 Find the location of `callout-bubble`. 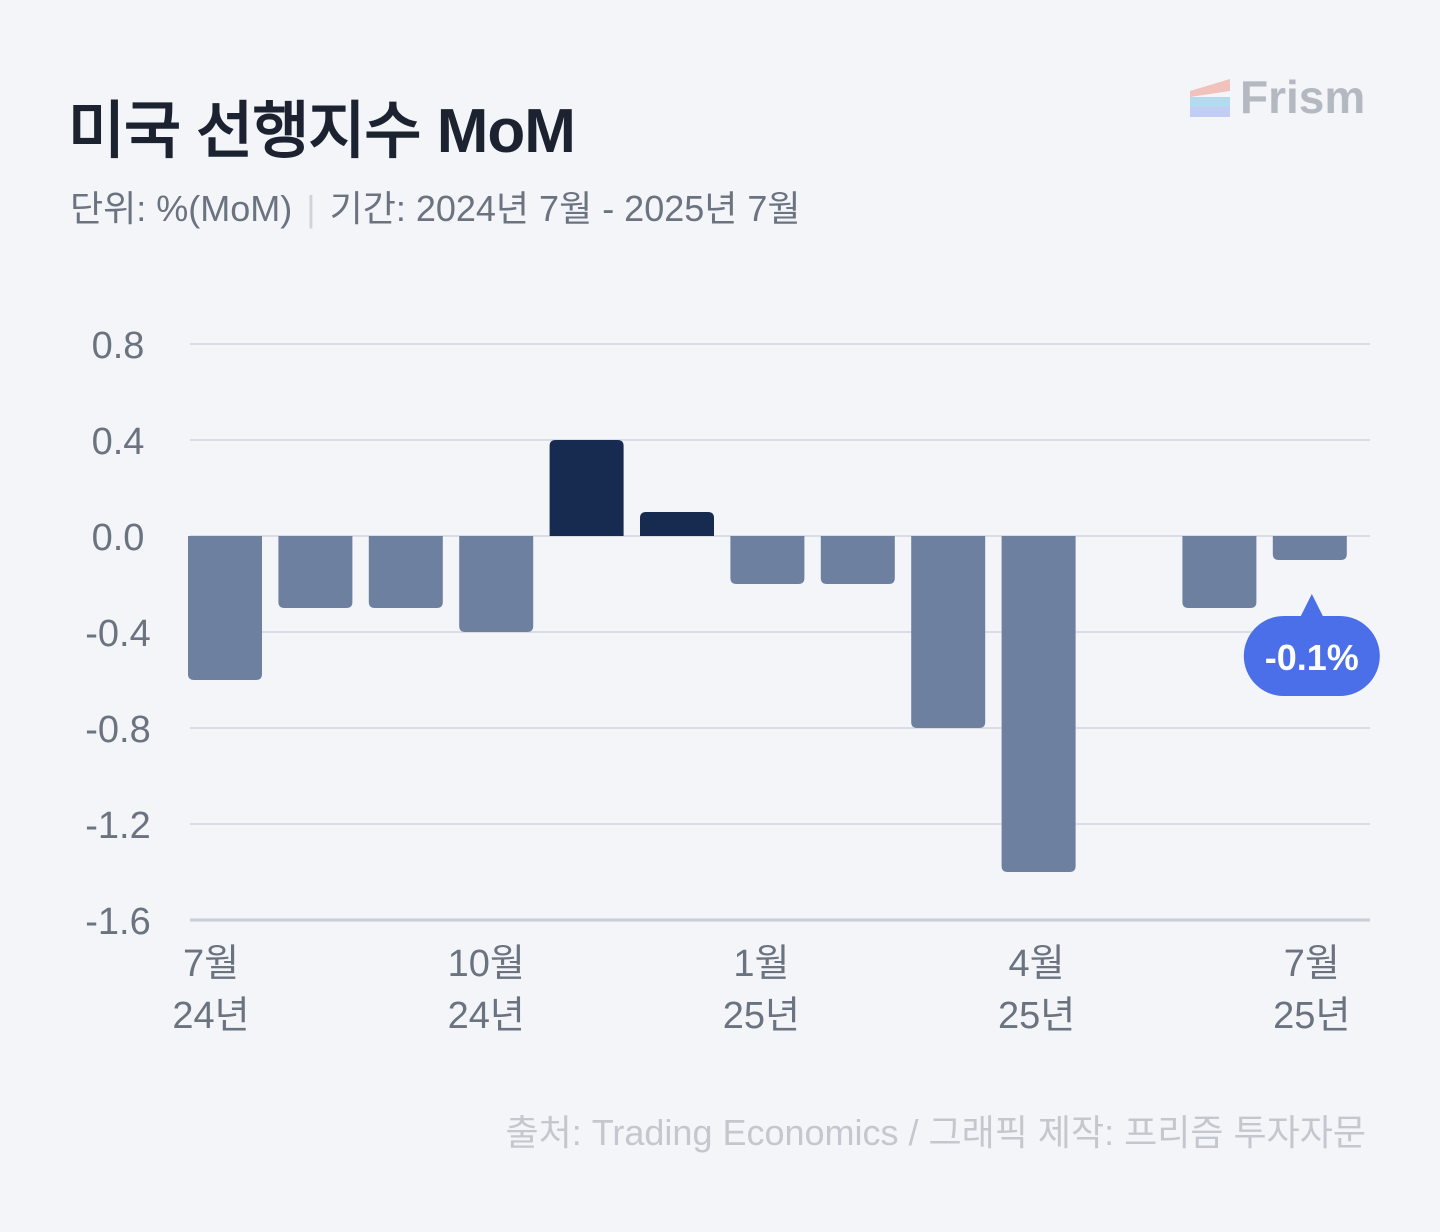

callout-bubble is located at coordinates (1311, 656).